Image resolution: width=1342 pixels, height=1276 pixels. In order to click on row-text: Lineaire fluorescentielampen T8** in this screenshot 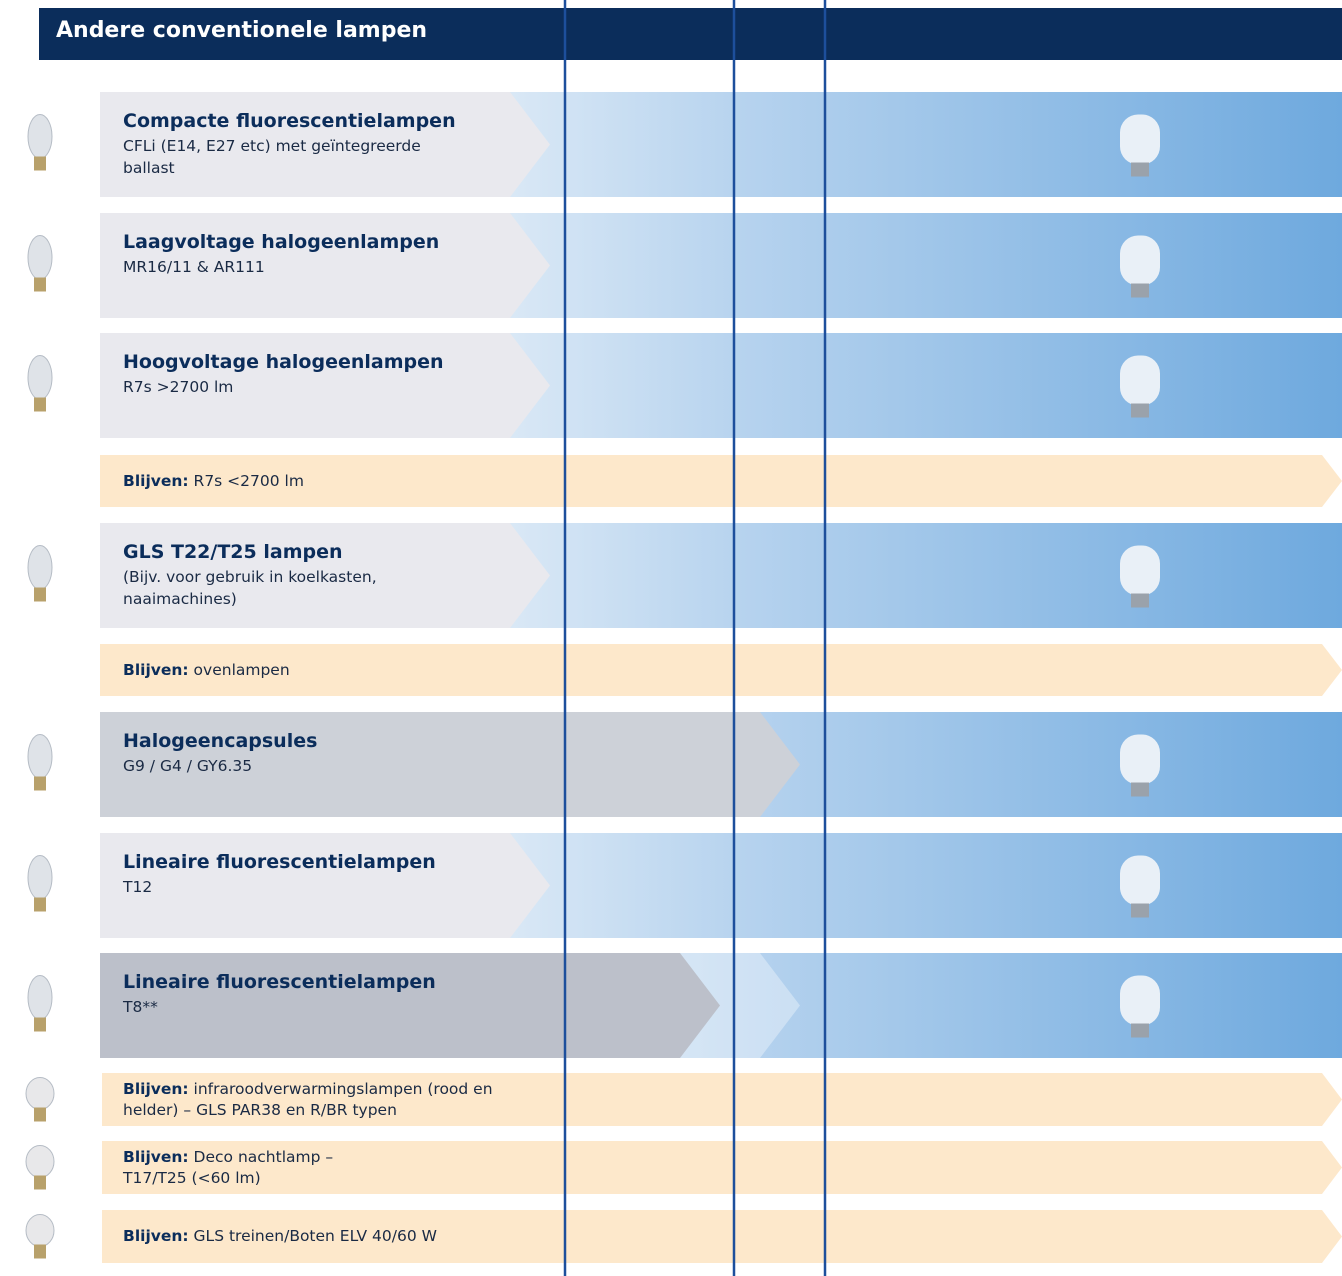, I will do `click(303, 994)`.